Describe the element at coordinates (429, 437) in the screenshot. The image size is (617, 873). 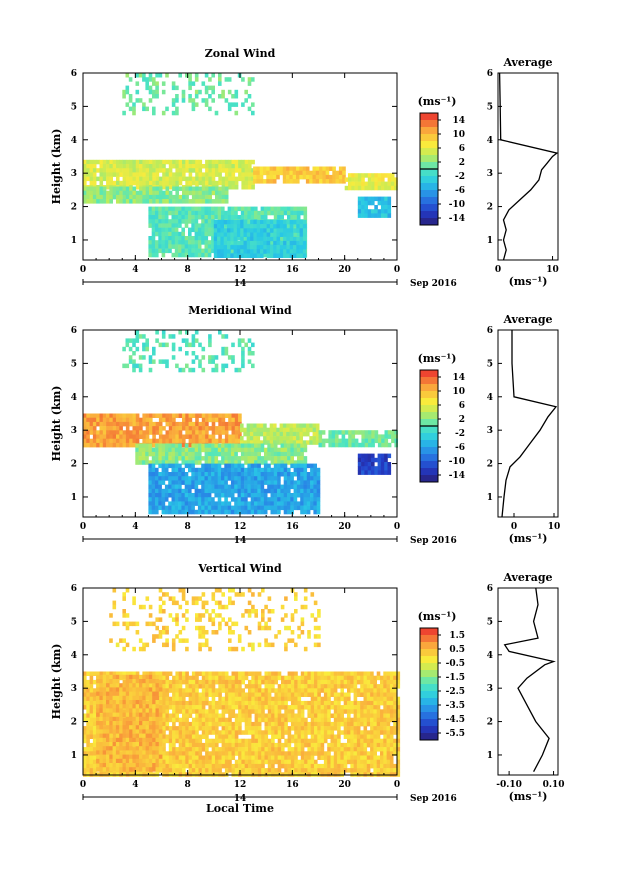
I see `colorbar-segment` at that location.